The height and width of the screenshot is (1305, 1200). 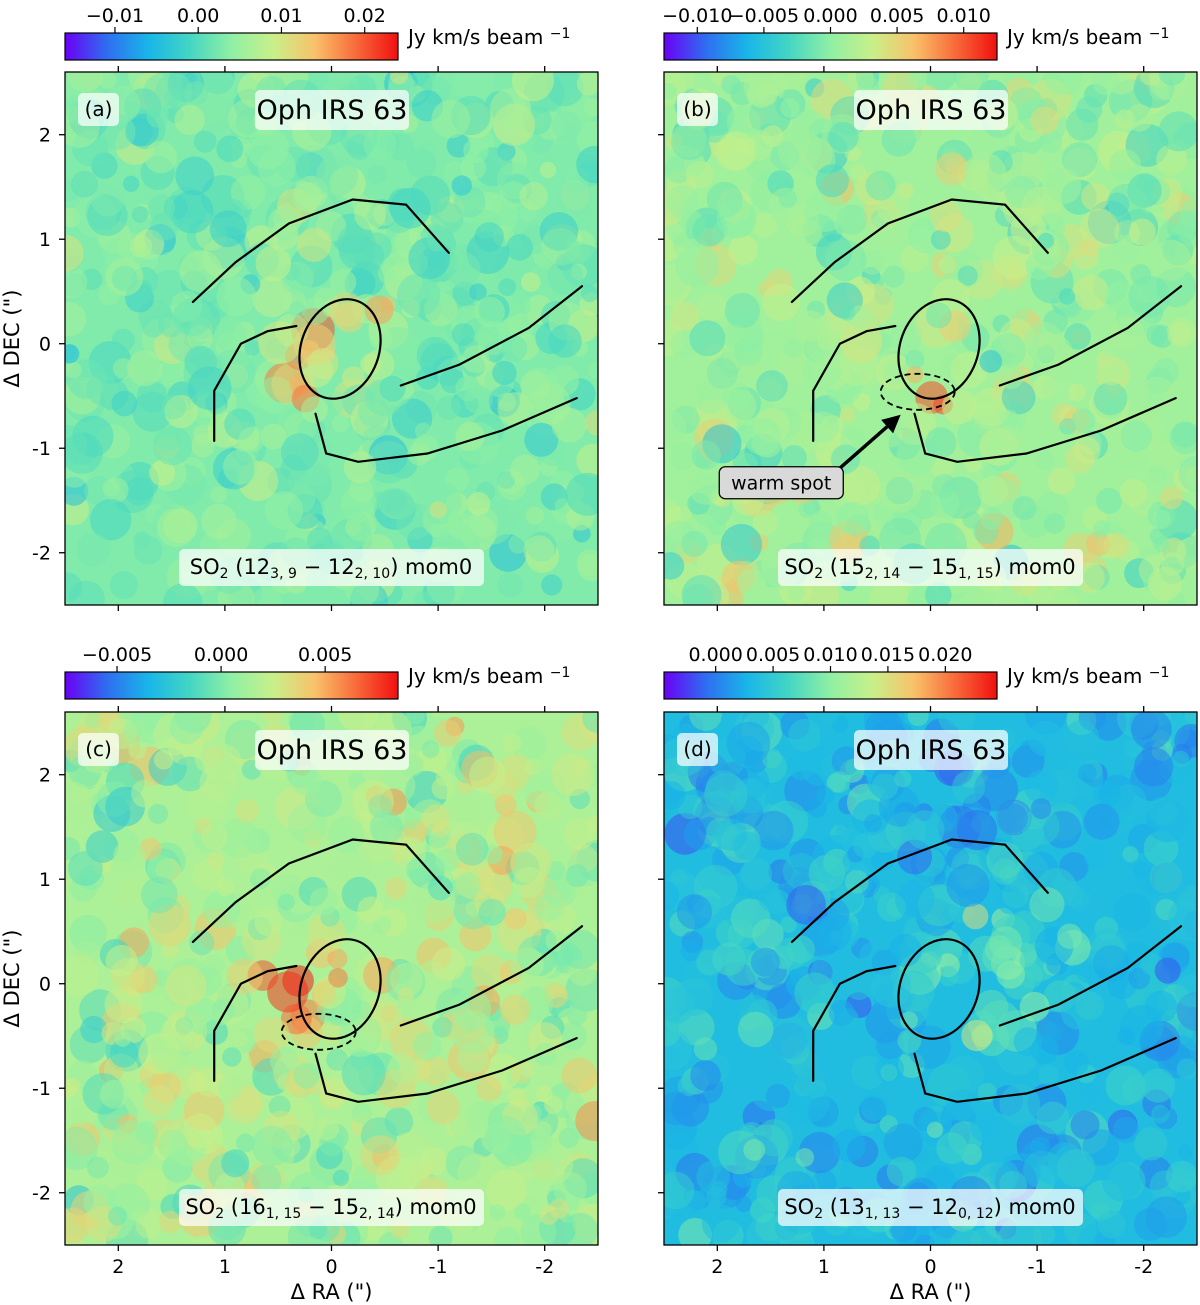 What do you see at coordinates (697, 749) in the screenshot?
I see `panel-tag: (d)` at bounding box center [697, 749].